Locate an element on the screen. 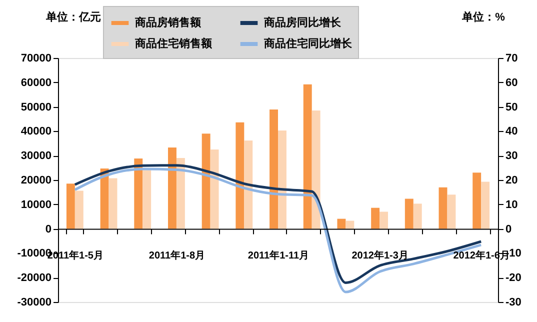 The width and height of the screenshot is (537, 322). y2-tick-label: -20 is located at coordinates (514, 278).